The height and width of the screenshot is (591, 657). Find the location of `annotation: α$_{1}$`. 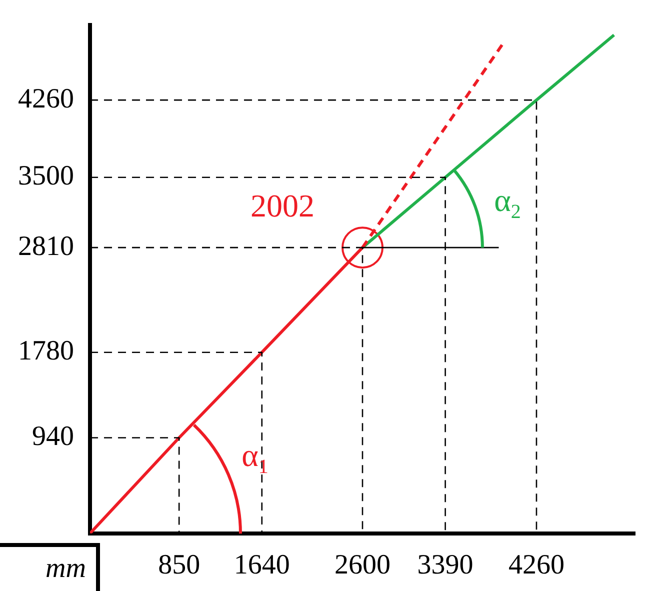

annotation: α$_{1}$ is located at coordinates (255, 458).